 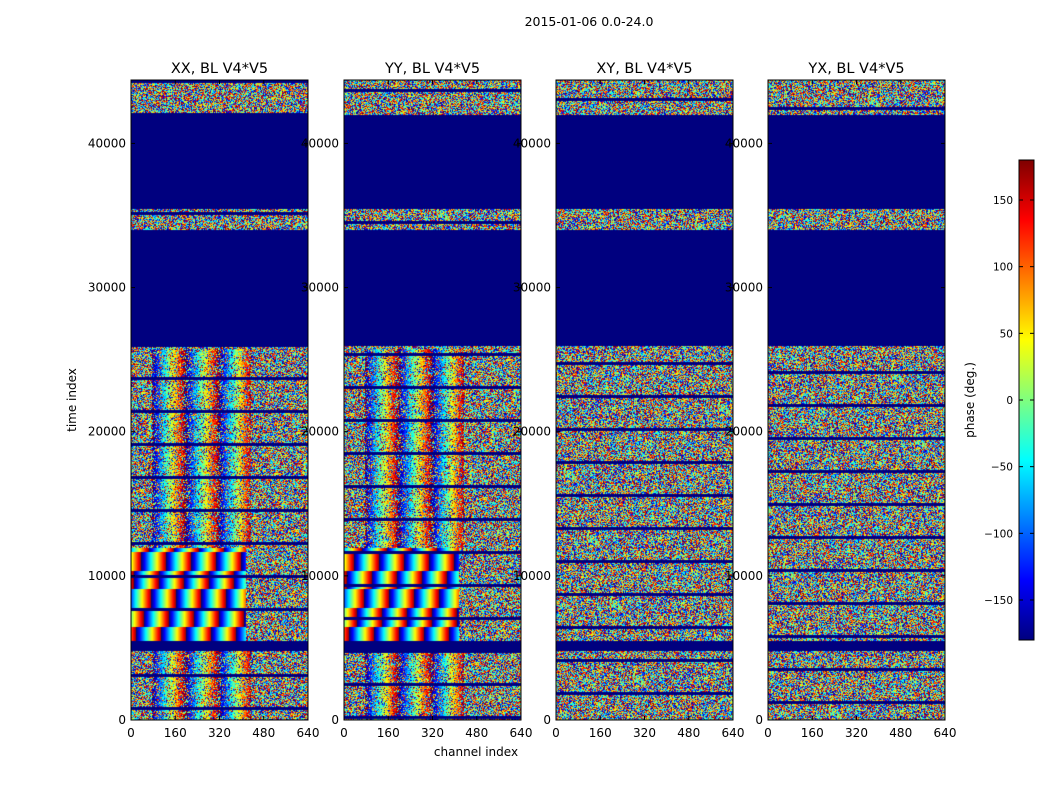 What do you see at coordinates (72, 400) in the screenshot?
I see `y-axis-label: time index` at bounding box center [72, 400].